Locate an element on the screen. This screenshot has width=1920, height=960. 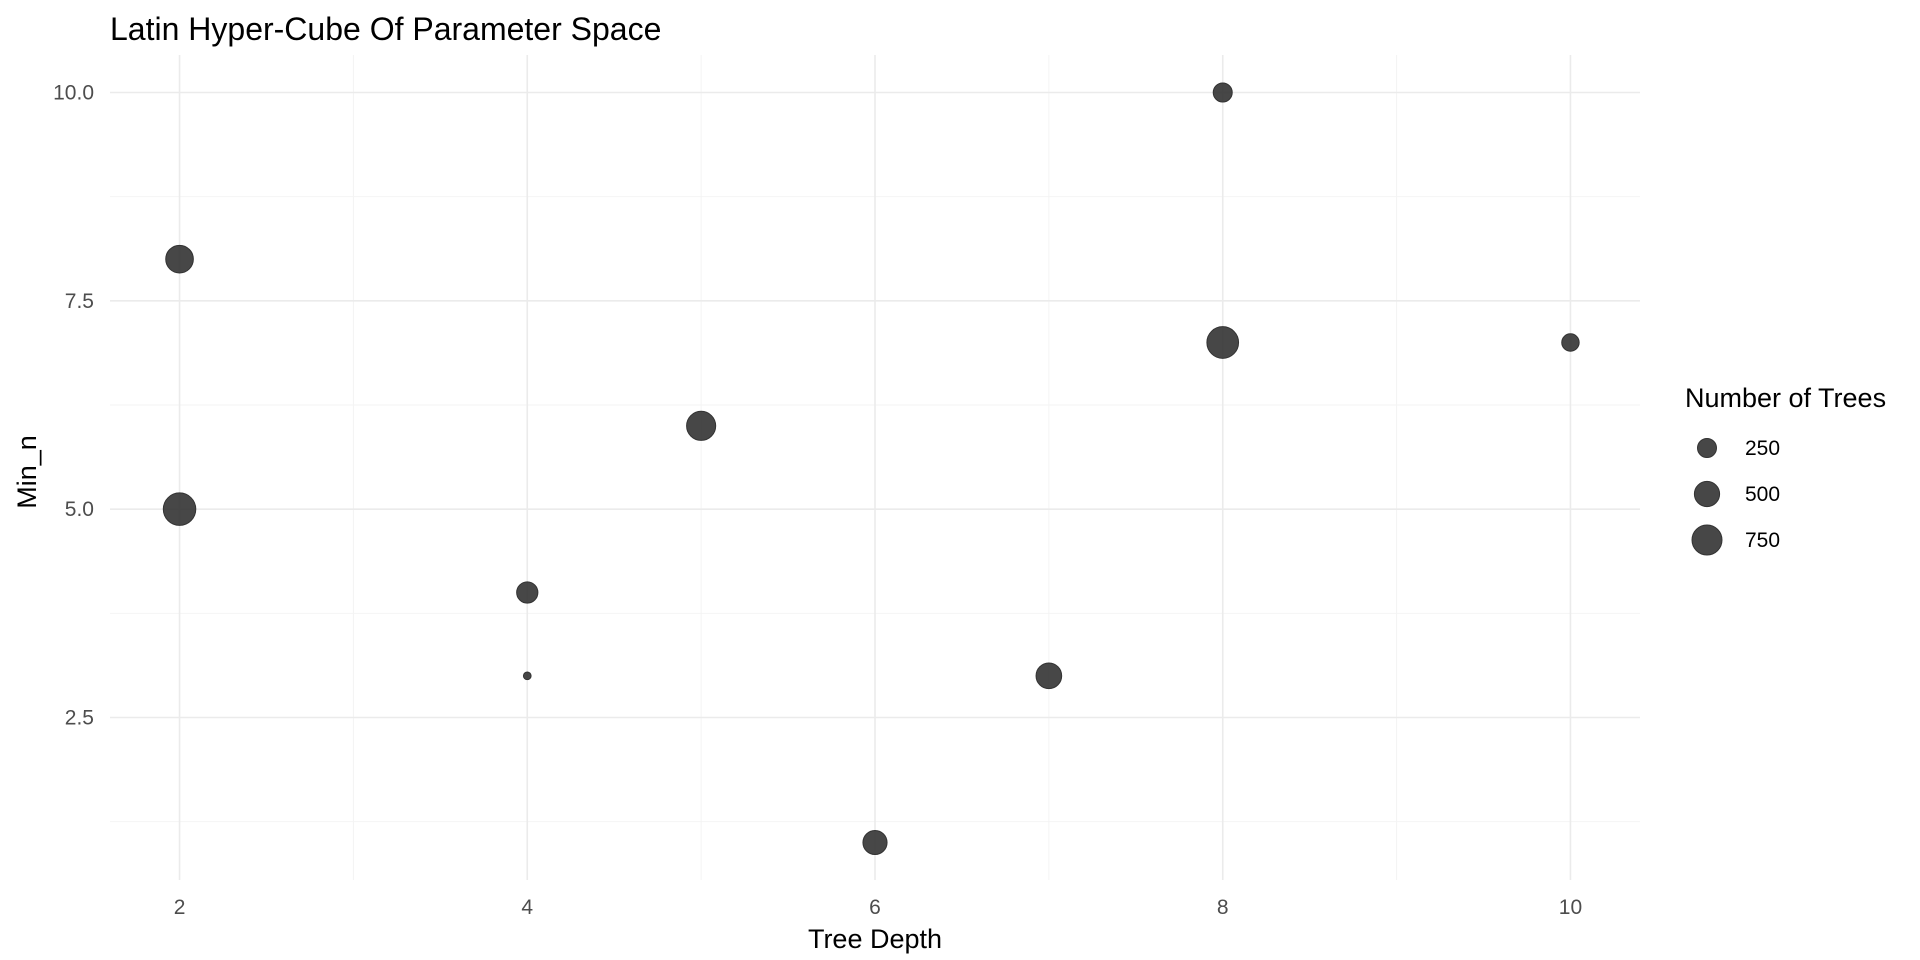
chart-title: Latin Hyper-Cube Of Parameter Space is located at coordinates (385, 29).